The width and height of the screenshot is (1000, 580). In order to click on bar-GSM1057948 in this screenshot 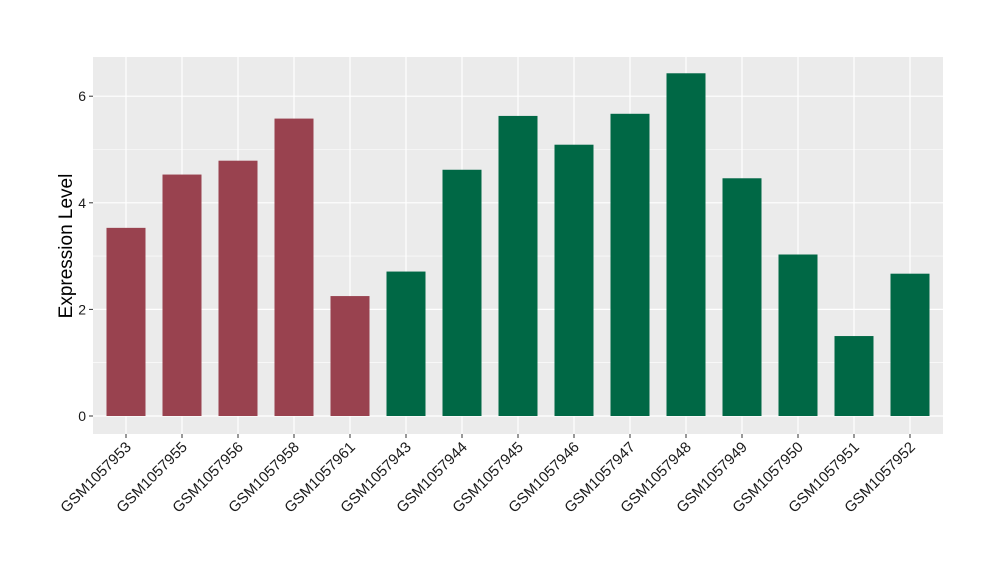, I will do `click(686, 244)`.